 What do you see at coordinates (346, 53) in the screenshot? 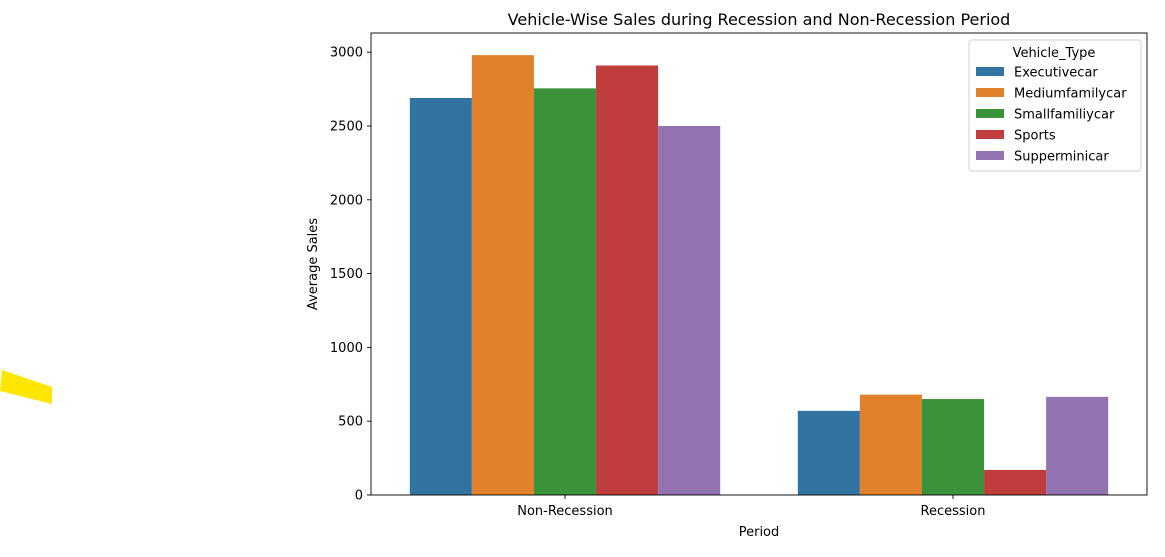
I see `y-tick-label: 3000` at bounding box center [346, 53].